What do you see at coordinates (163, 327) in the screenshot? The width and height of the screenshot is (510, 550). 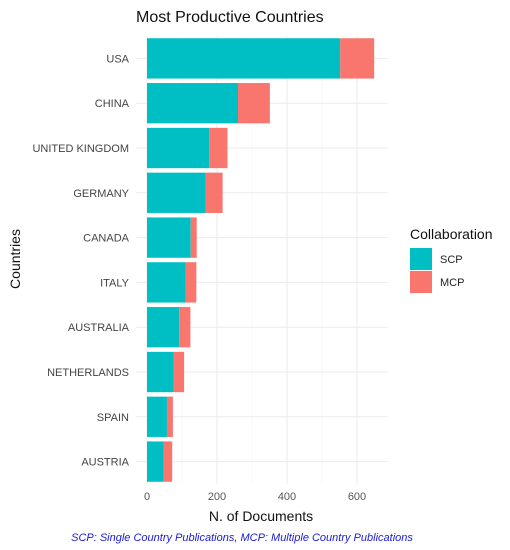 I see `bar-scp-australia` at bounding box center [163, 327].